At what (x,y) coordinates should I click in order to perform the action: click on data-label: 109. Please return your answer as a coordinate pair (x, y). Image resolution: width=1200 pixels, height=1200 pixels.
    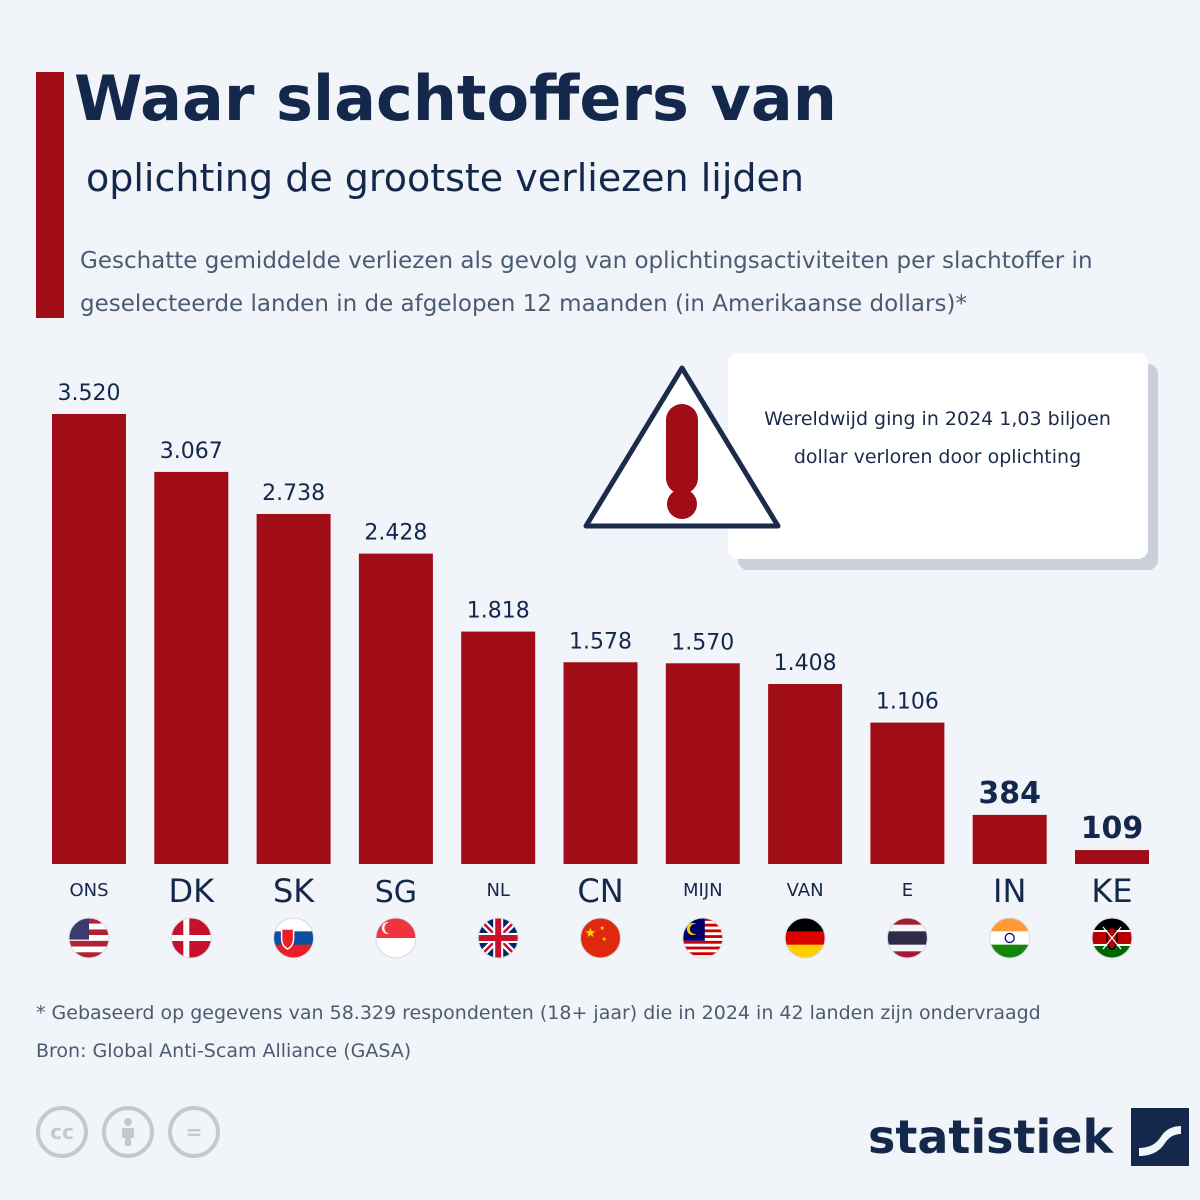
    Looking at the image, I should click on (1112, 828).